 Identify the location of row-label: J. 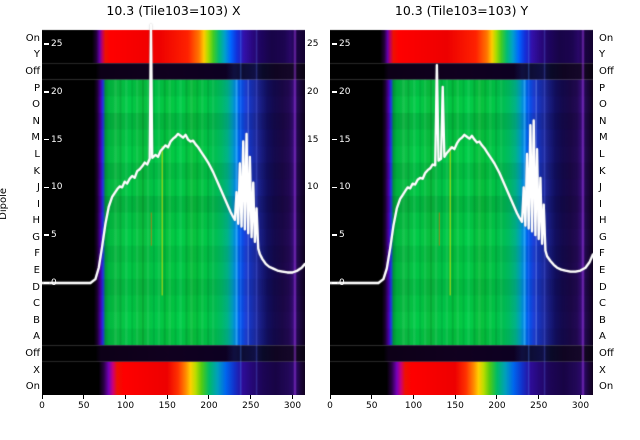
(600, 188).